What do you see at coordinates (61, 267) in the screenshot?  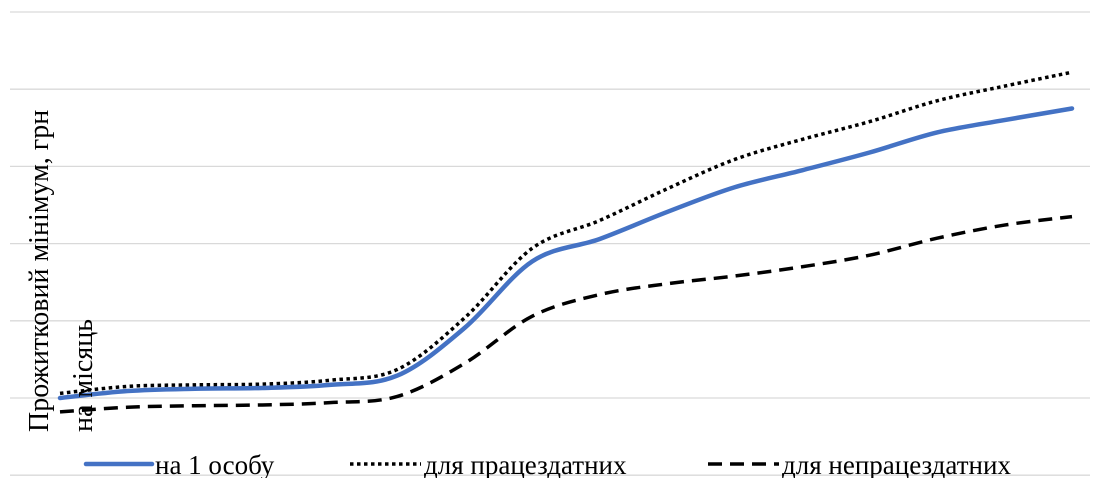 I see `y-axis-label: Прожитковий мінімум, грн на місяць` at bounding box center [61, 267].